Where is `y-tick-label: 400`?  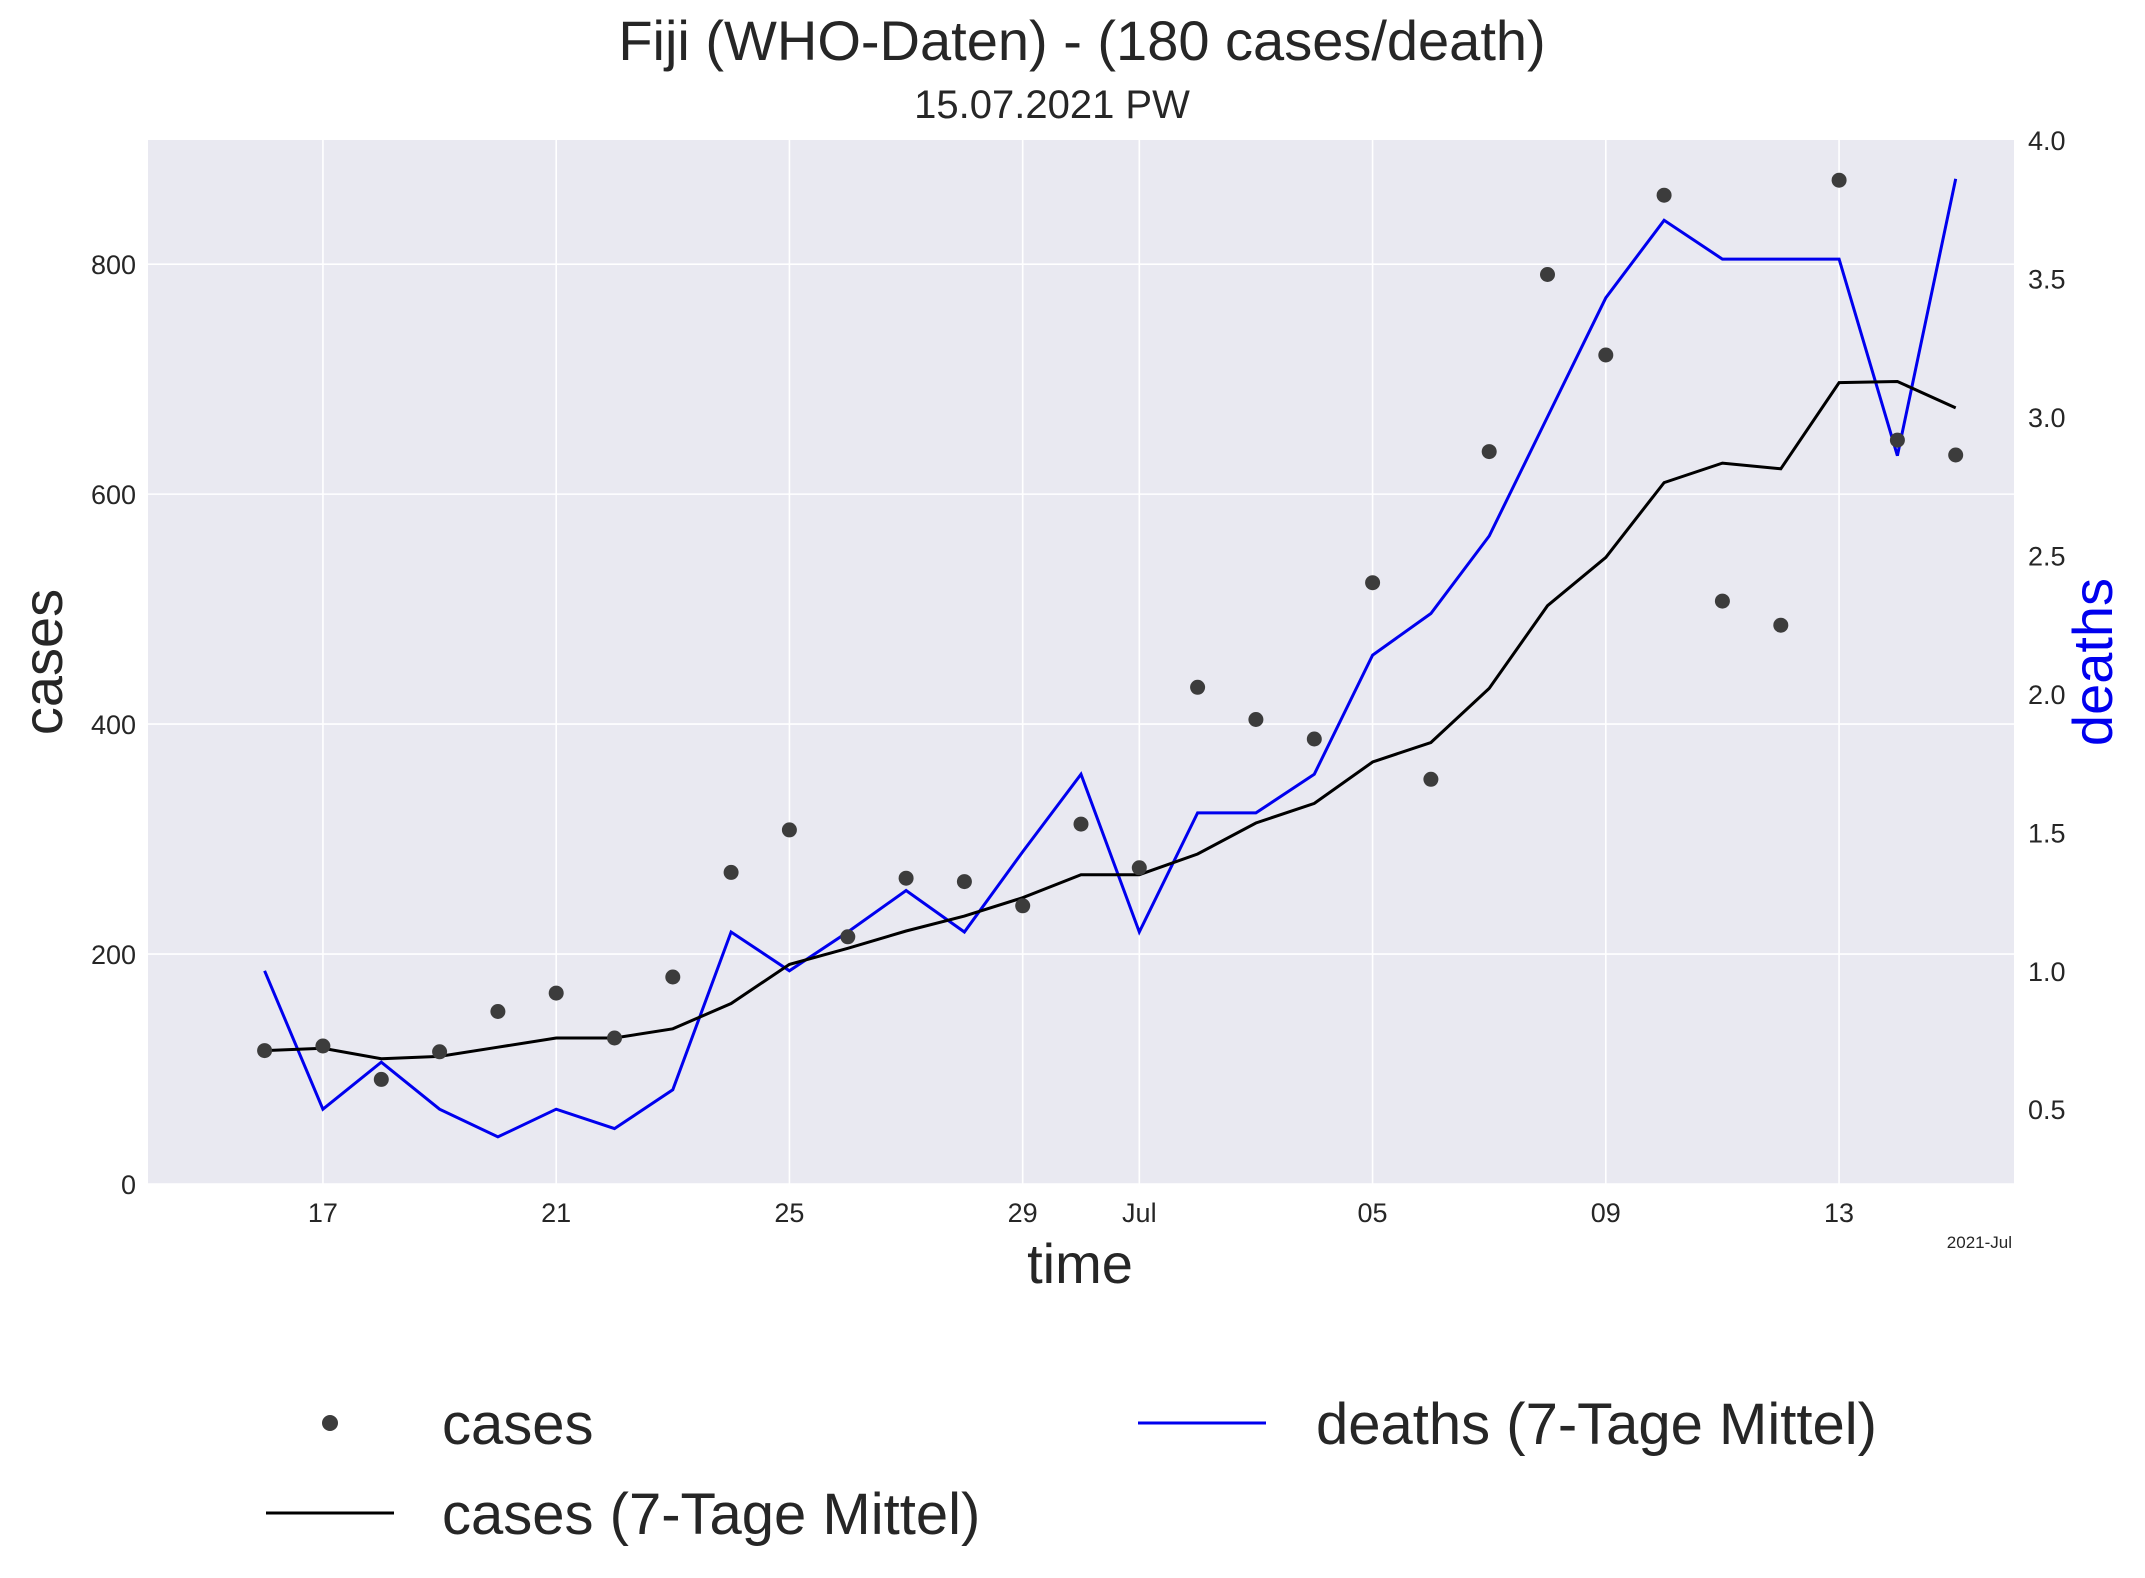
y-tick-label: 400 is located at coordinates (113, 725).